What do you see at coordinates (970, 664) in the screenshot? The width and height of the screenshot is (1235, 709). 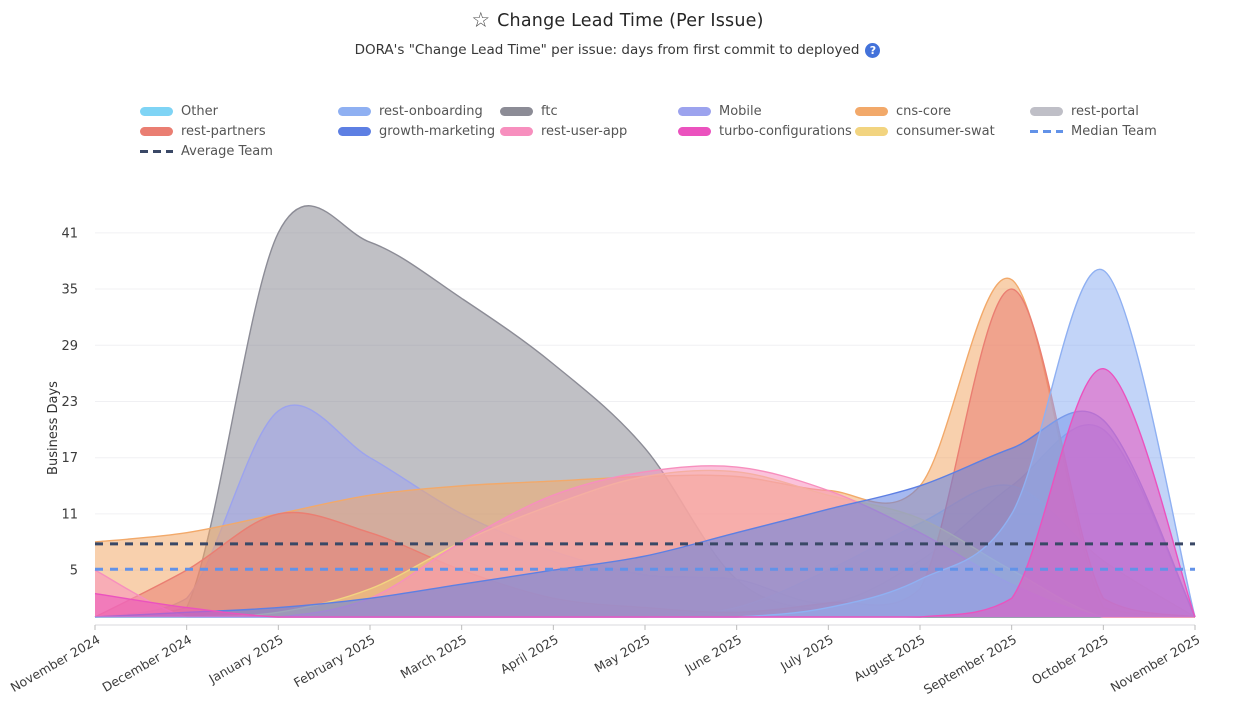 I see `x-axis-tick-label: September 2025` at bounding box center [970, 664].